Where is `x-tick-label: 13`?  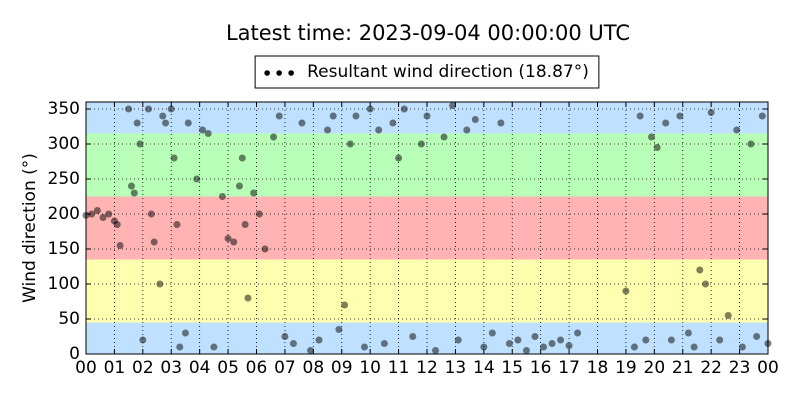
x-tick-label: 13 is located at coordinates (456, 368).